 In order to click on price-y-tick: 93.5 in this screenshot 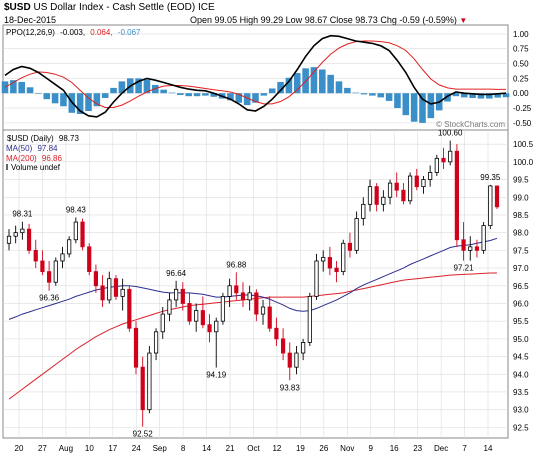, I will do `click(521, 392)`.